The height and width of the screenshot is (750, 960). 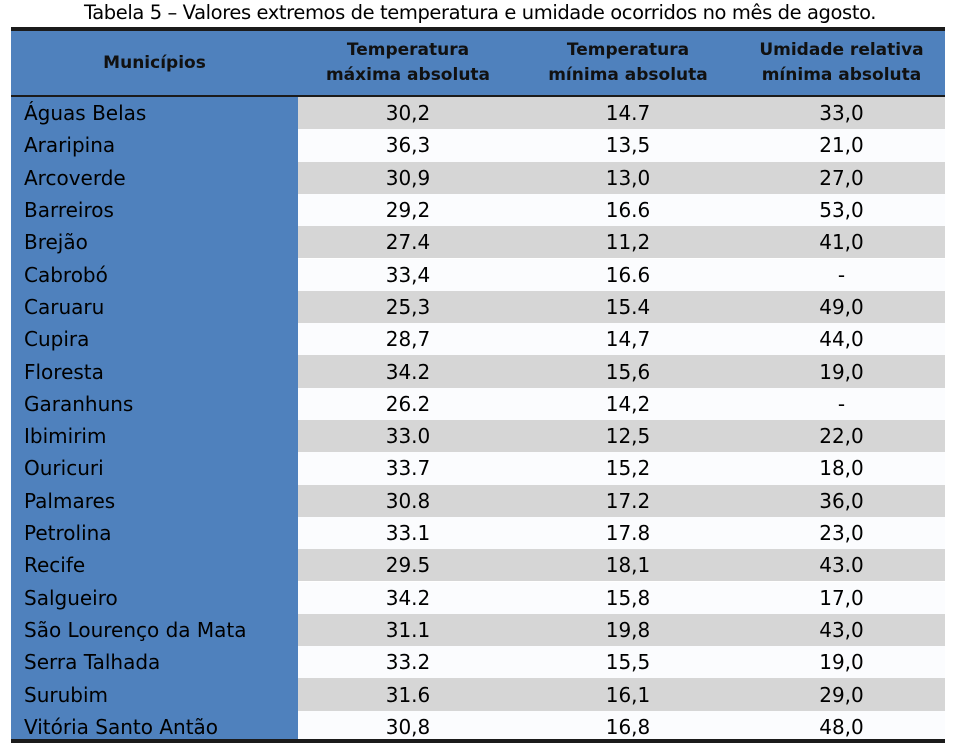 I want to click on temp-min-cell: 11,2, so click(x=628, y=242).